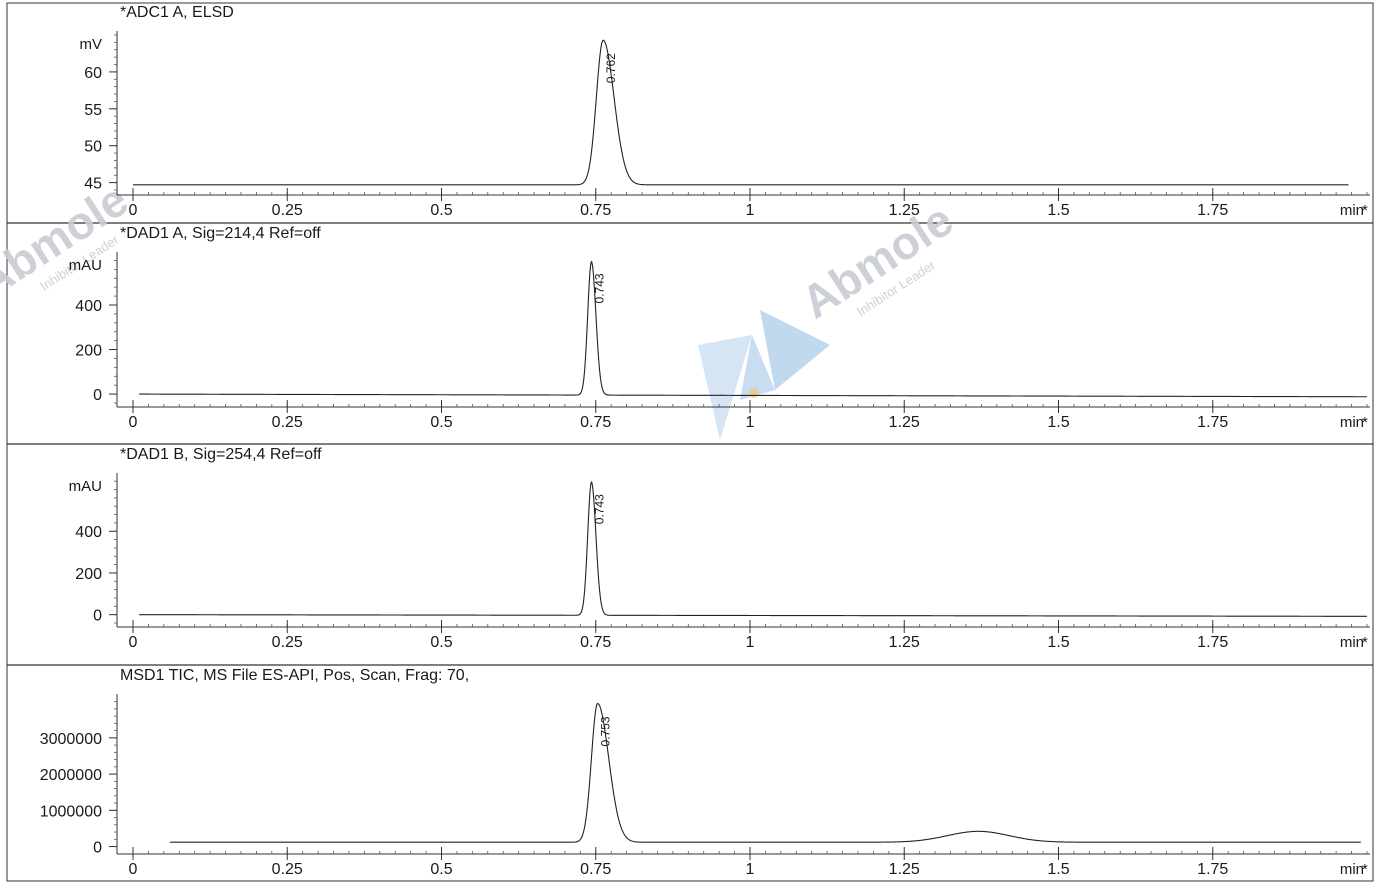 The height and width of the screenshot is (884, 1380). I want to click on y-tick-label: 3000000, so click(71, 739).